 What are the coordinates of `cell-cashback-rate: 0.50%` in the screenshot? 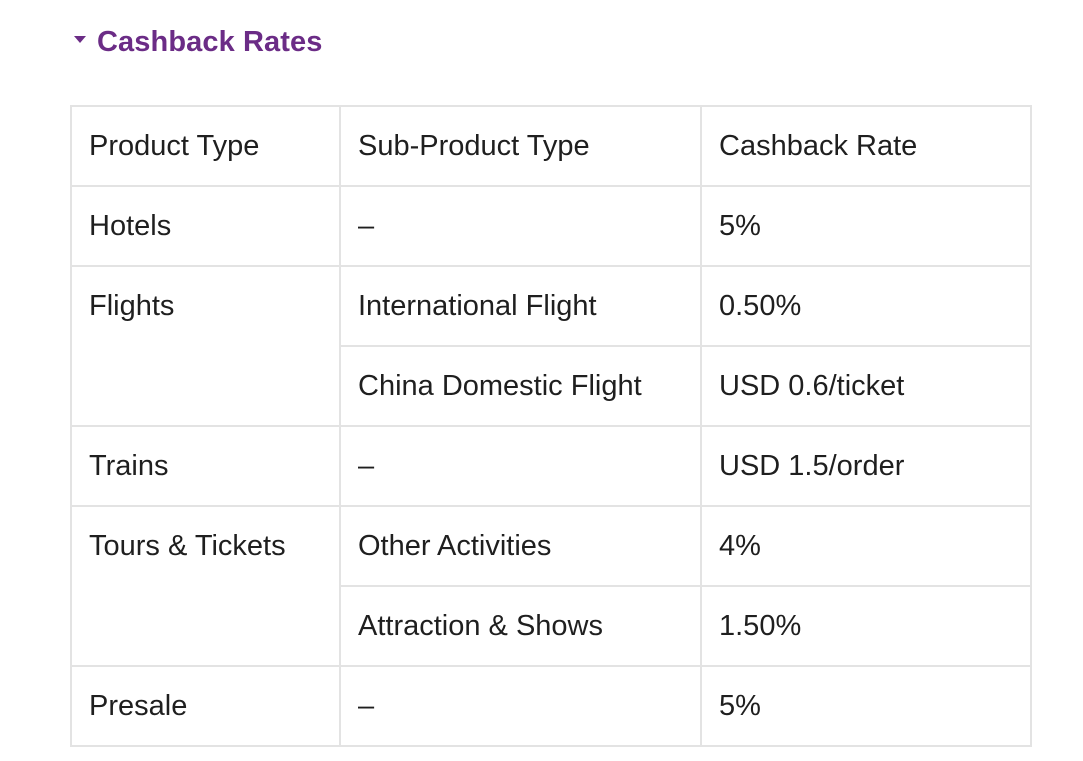 It's located at (866, 306).